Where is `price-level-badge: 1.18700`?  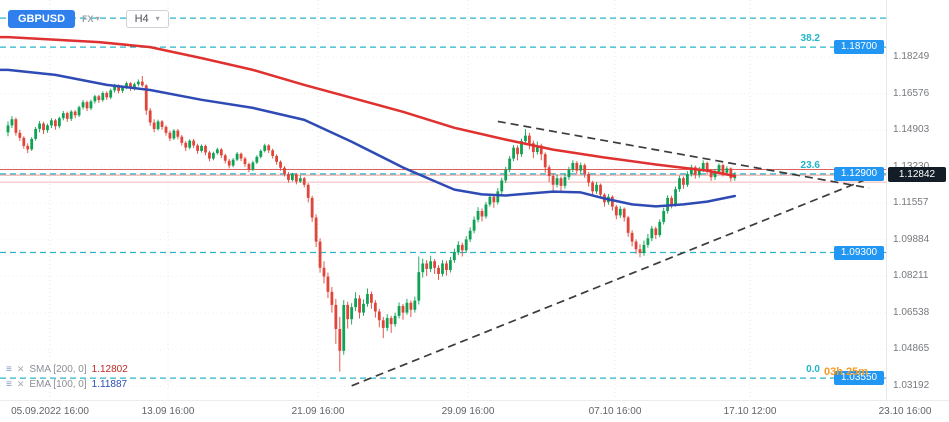
price-level-badge: 1.18700 is located at coordinates (859, 47).